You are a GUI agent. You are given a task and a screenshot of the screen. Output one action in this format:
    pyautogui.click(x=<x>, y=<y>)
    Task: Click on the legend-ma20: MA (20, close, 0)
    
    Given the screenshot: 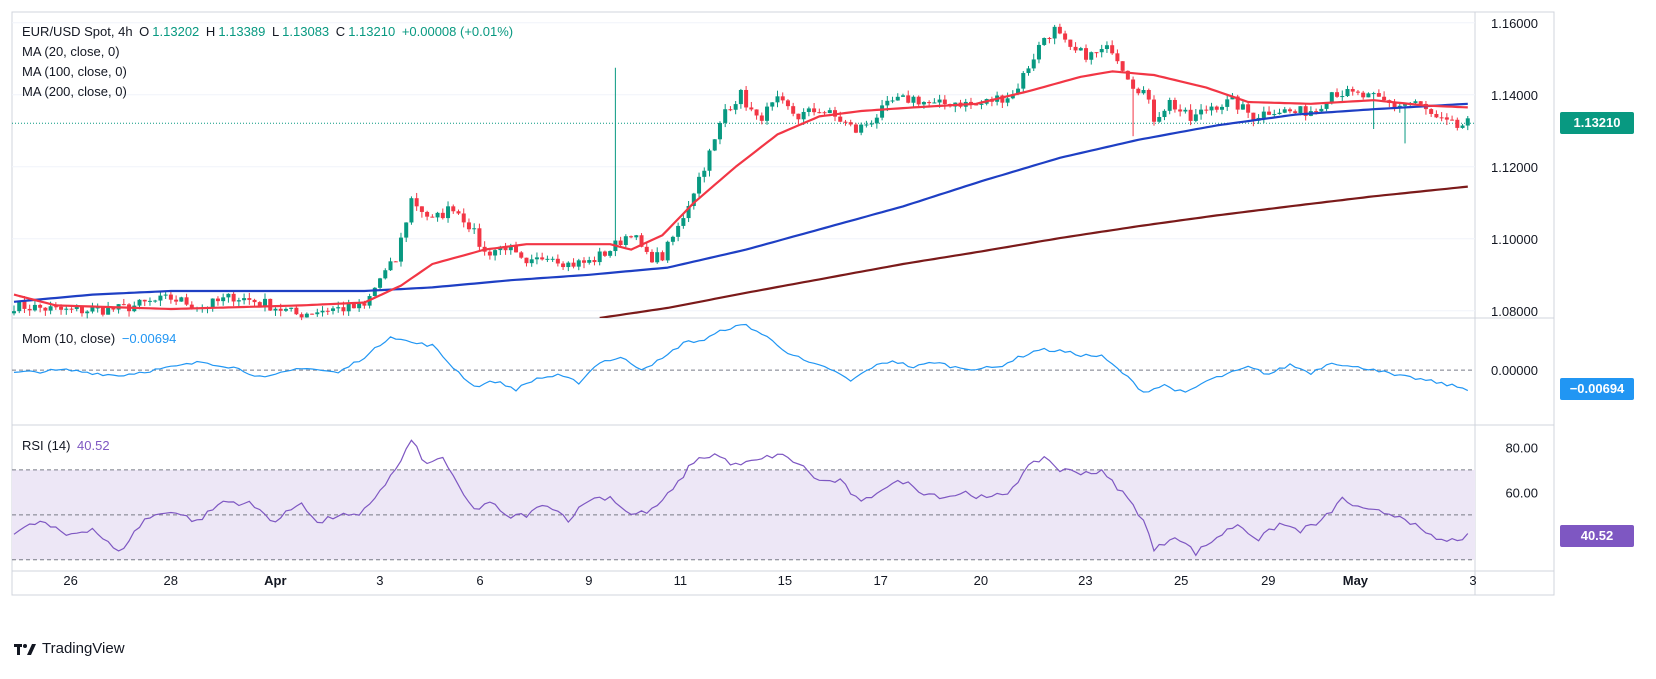 What is the action you would take?
    pyautogui.click(x=71, y=51)
    